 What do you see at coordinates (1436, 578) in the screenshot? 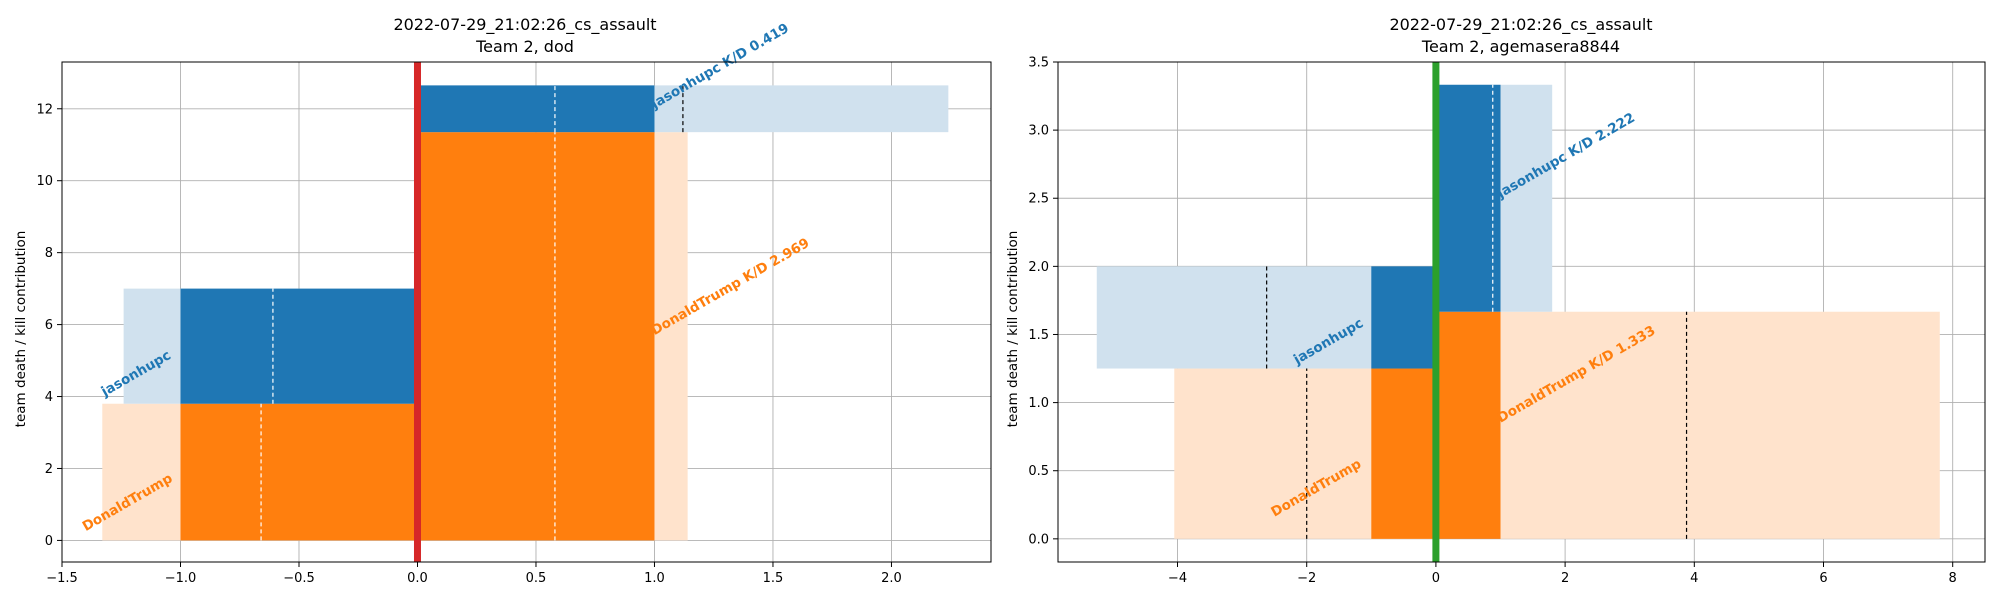
I see `x-tick-label: 0` at bounding box center [1436, 578].